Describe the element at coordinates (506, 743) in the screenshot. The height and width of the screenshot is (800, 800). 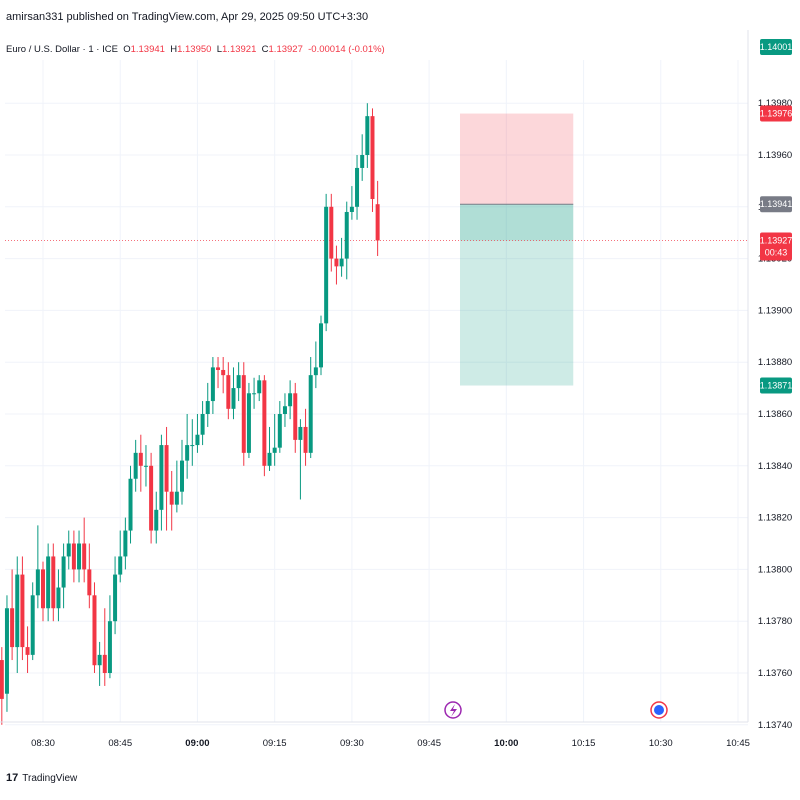
I see `time-tick-label: 10:00` at that location.